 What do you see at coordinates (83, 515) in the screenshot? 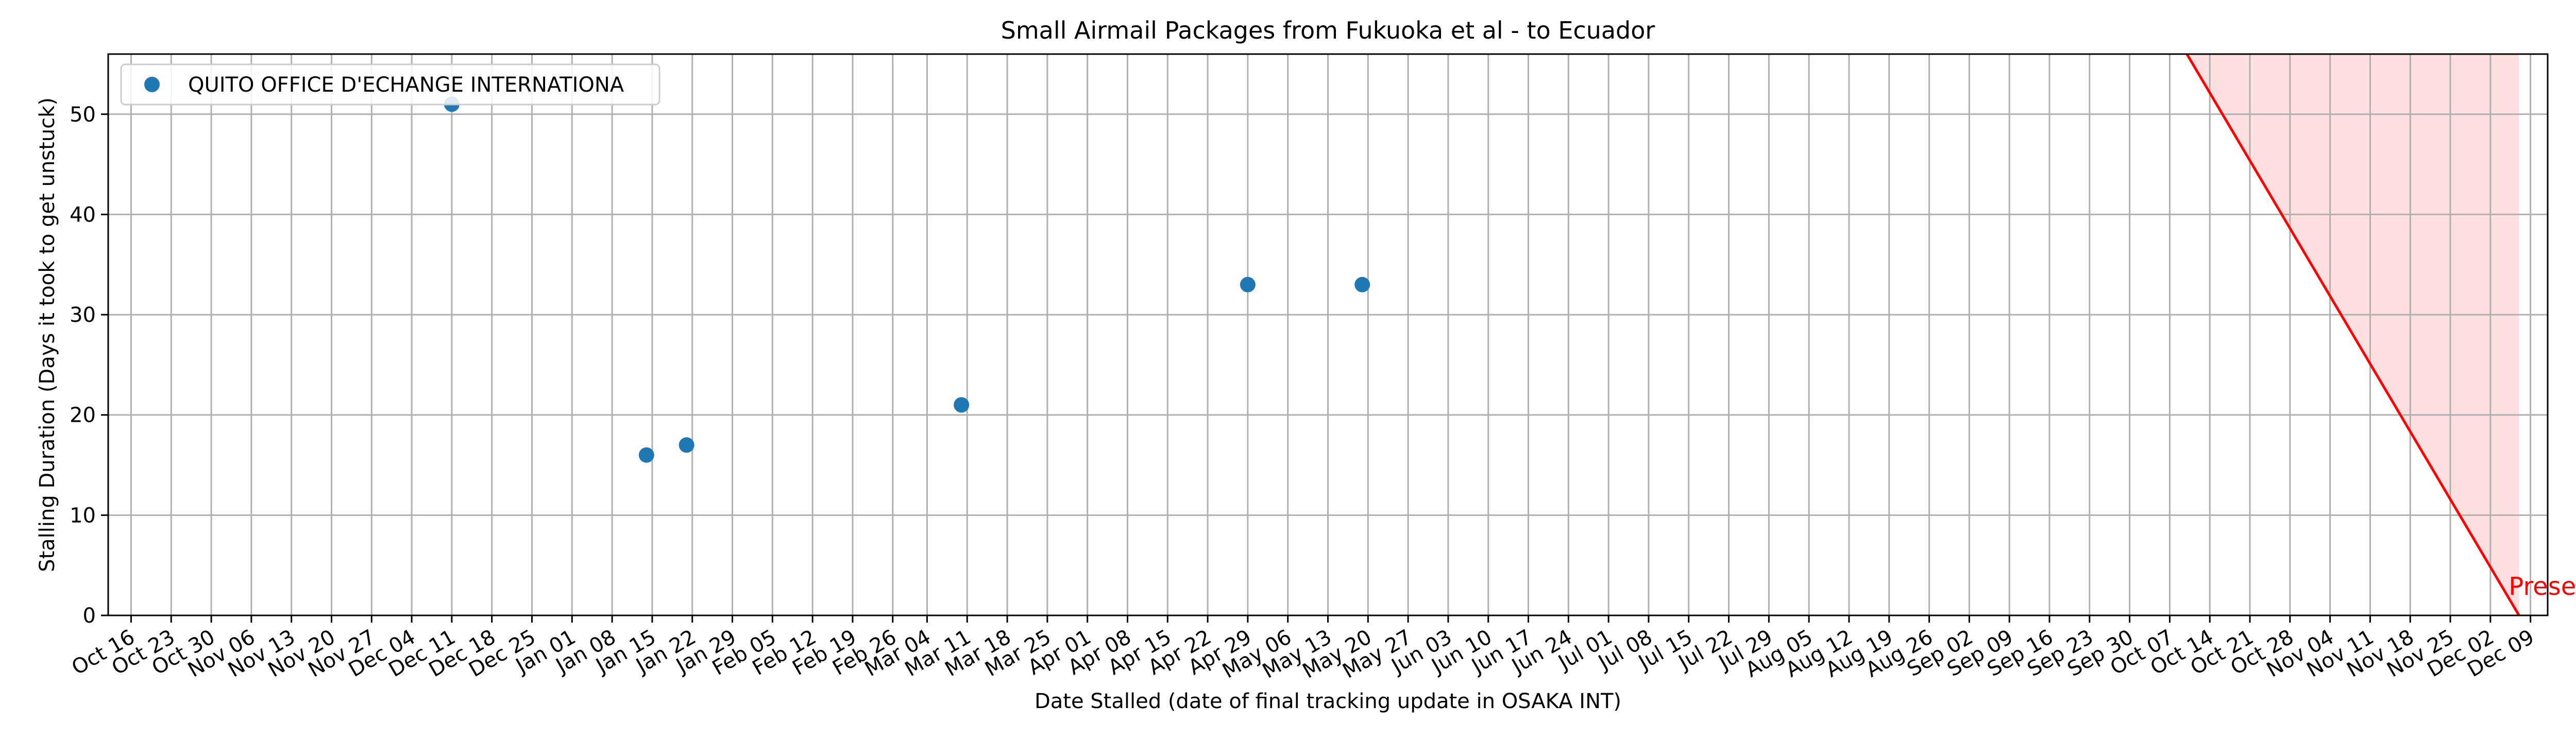
I see `y-tick-label: 10` at bounding box center [83, 515].